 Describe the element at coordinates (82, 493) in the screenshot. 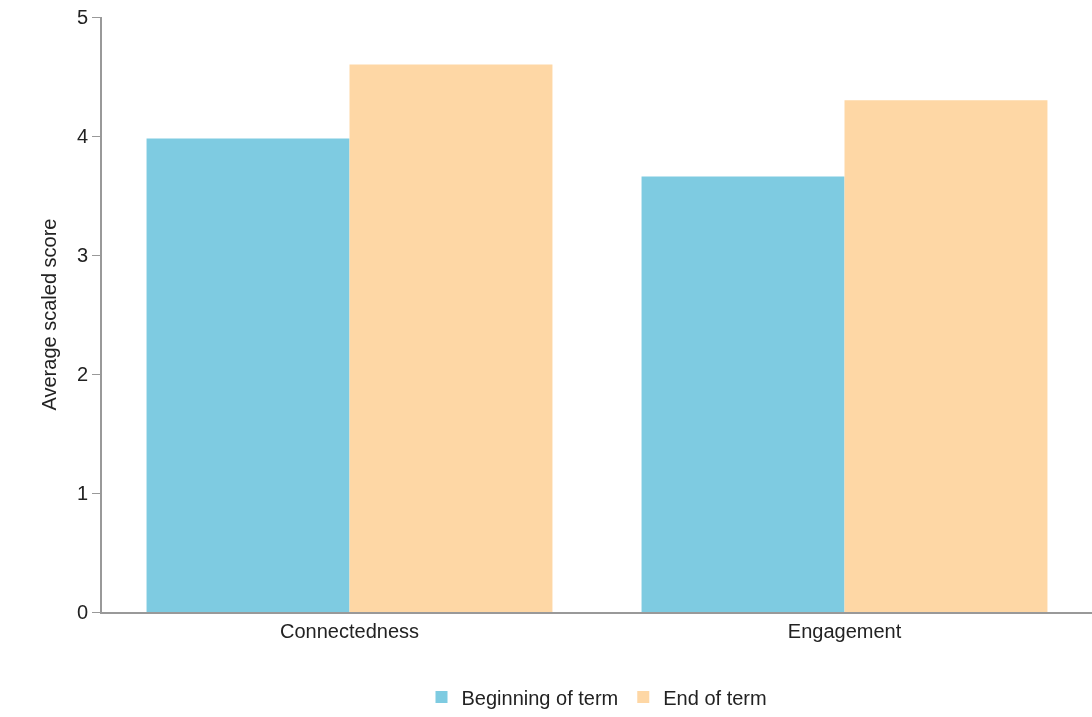

I see `y-tick-label: 1` at that location.